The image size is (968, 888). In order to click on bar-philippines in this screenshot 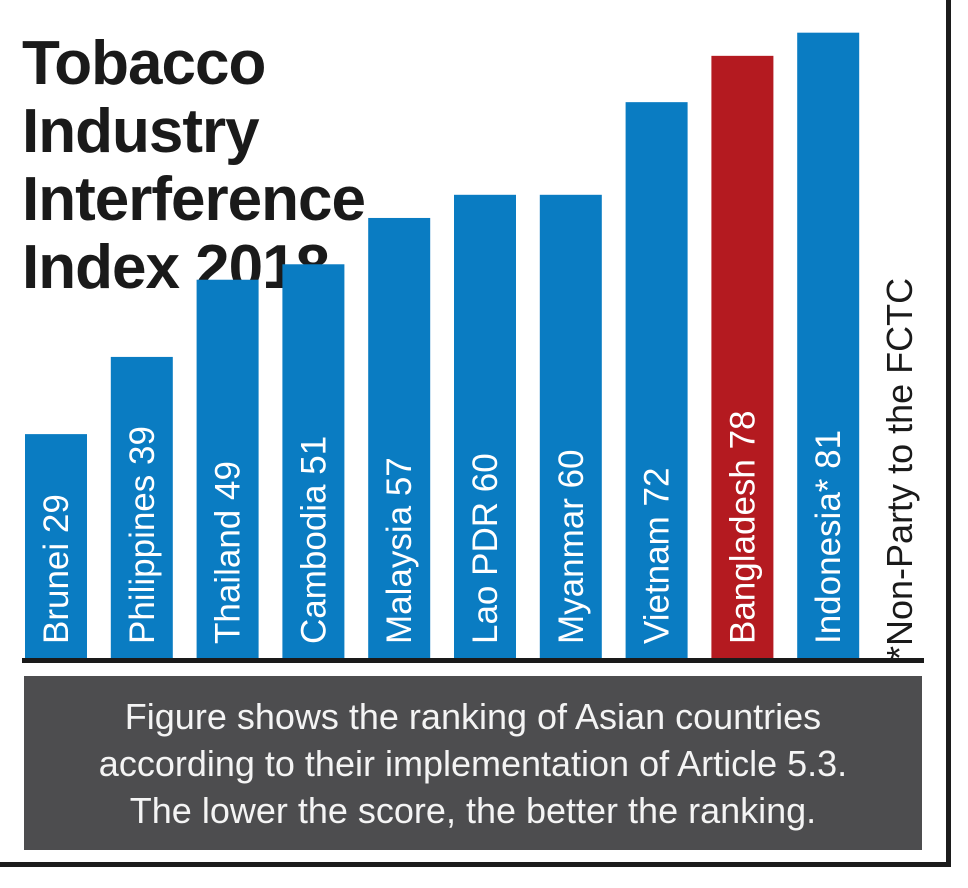, I will do `click(141, 507)`.